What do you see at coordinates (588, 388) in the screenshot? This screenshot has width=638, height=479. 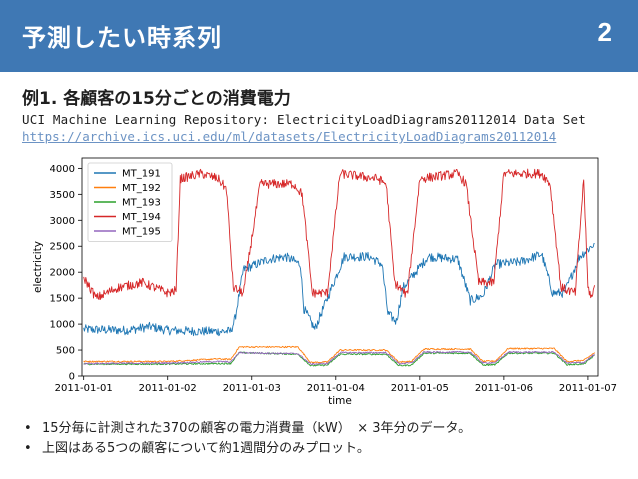 I see `x-tick-label: 2011-01-07` at bounding box center [588, 388].